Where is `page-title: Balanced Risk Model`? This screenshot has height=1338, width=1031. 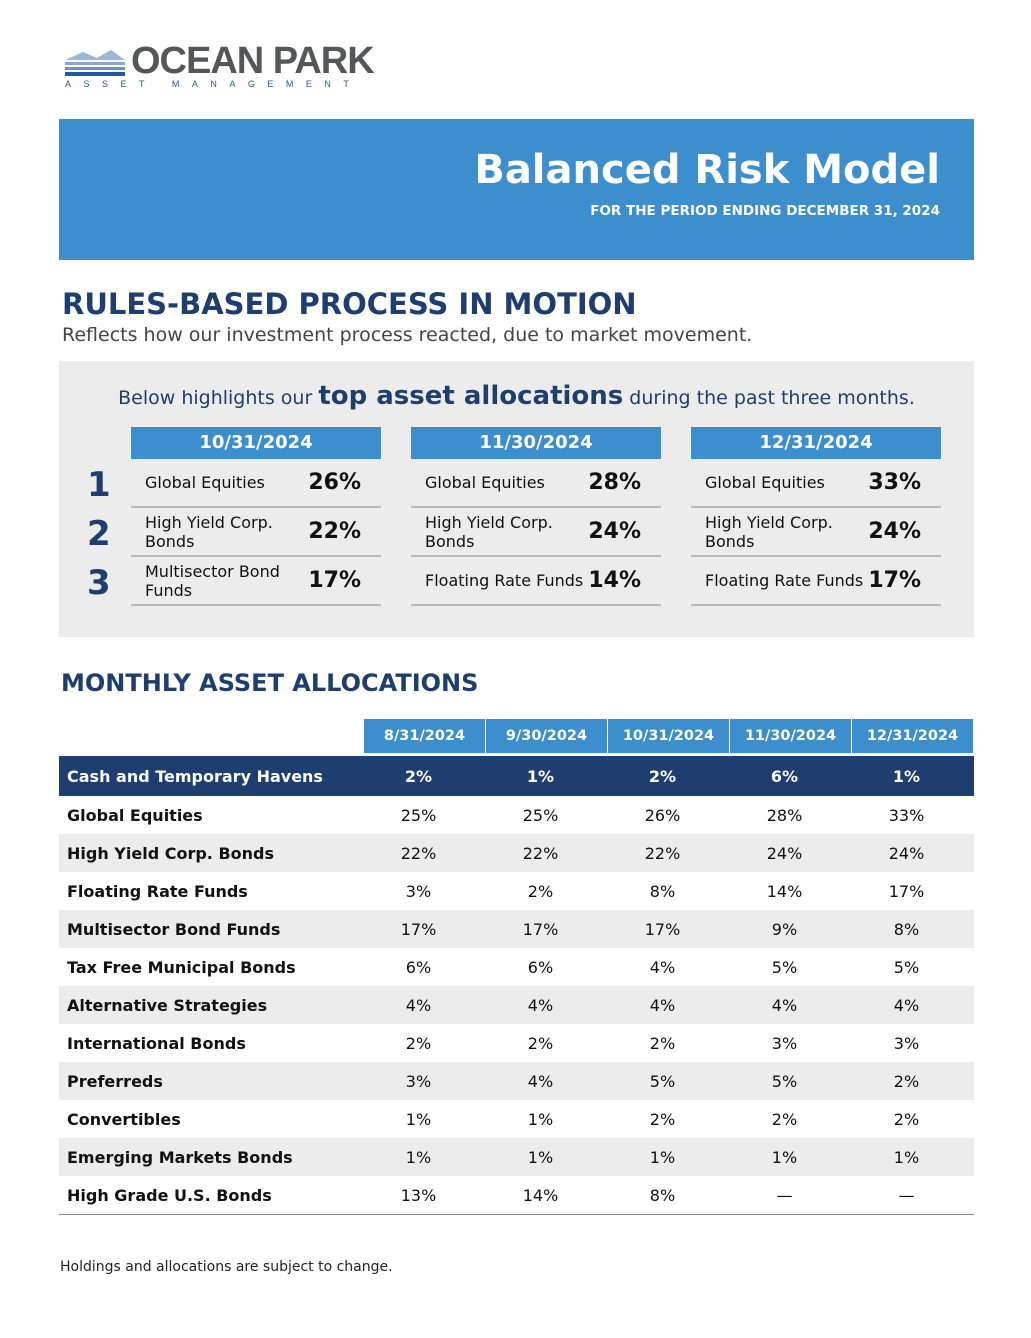 page-title: Balanced Risk Model is located at coordinates (707, 170).